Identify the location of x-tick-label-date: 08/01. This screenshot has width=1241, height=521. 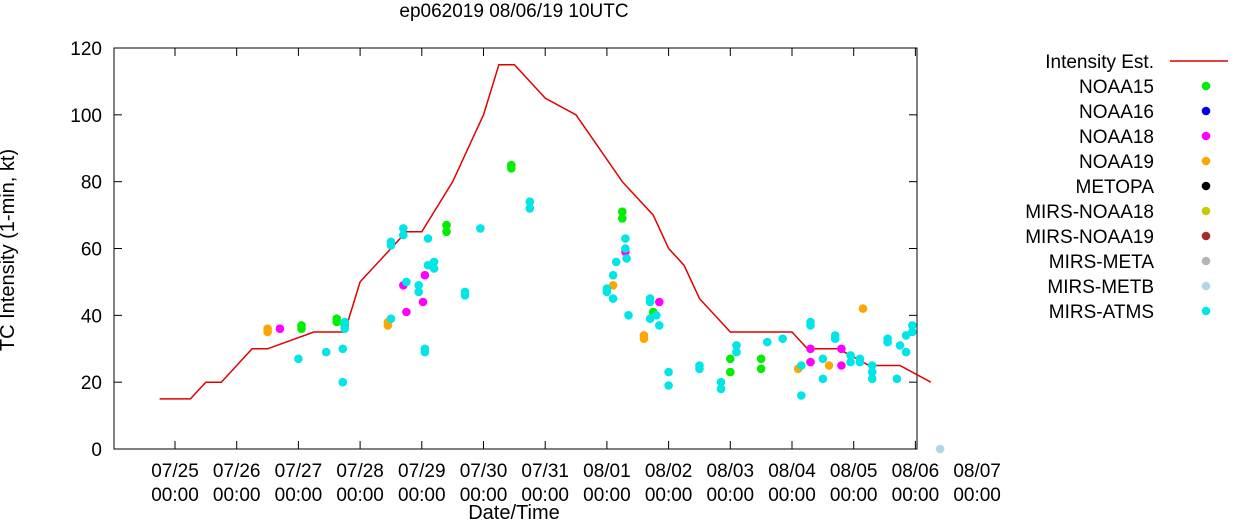
(607, 471).